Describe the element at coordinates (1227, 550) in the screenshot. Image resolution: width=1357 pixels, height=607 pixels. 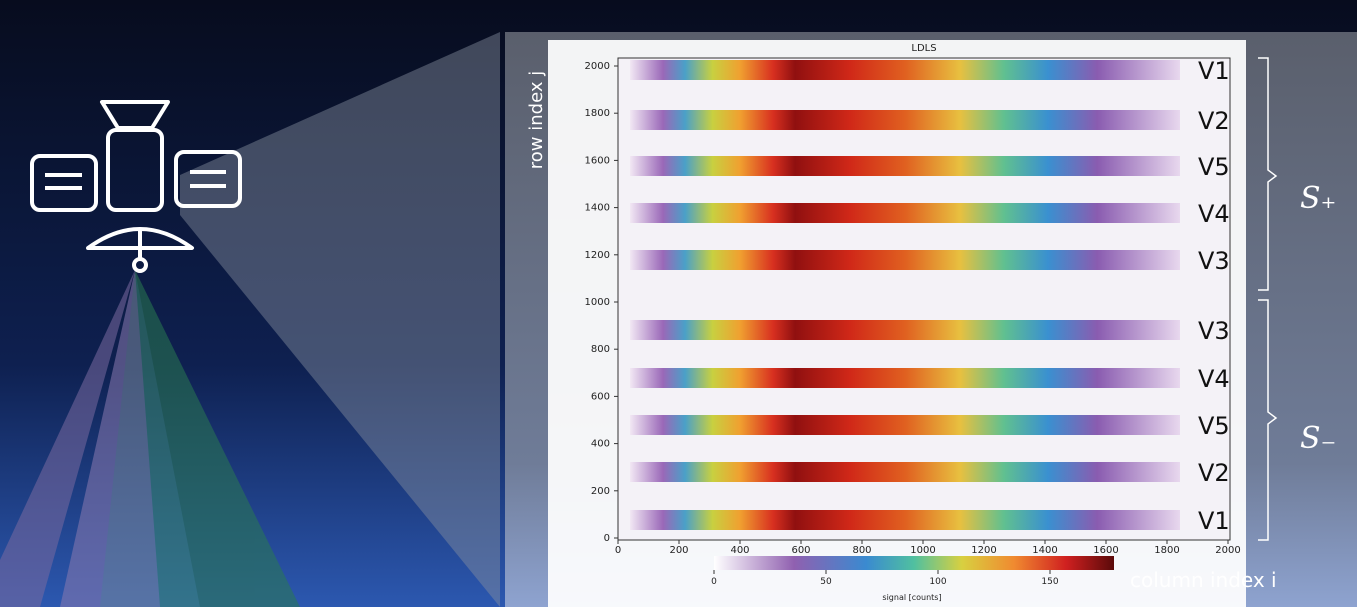
I see `x-tick-label: 2000` at that location.